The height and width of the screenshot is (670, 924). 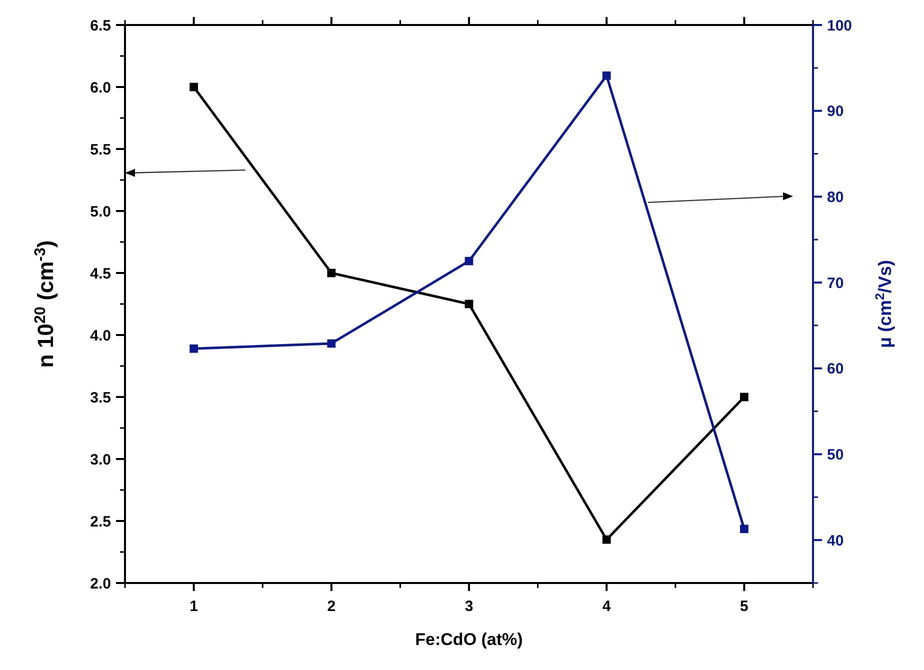 What do you see at coordinates (839, 25) in the screenshot?
I see `y2-tick-label: 100` at bounding box center [839, 25].